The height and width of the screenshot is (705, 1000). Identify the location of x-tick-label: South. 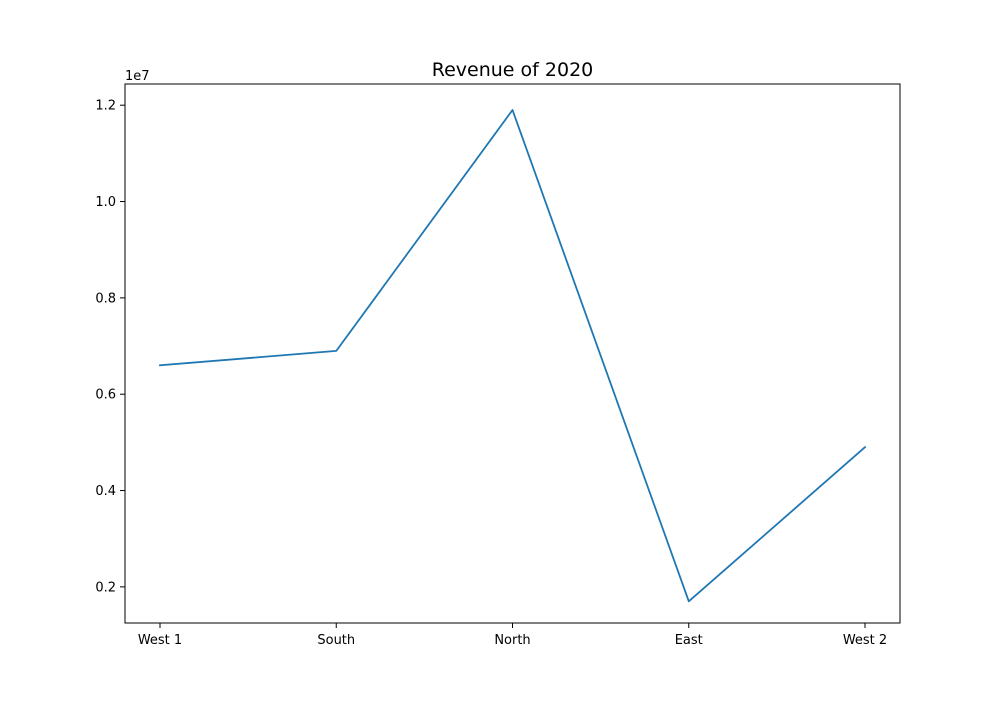
(336, 640).